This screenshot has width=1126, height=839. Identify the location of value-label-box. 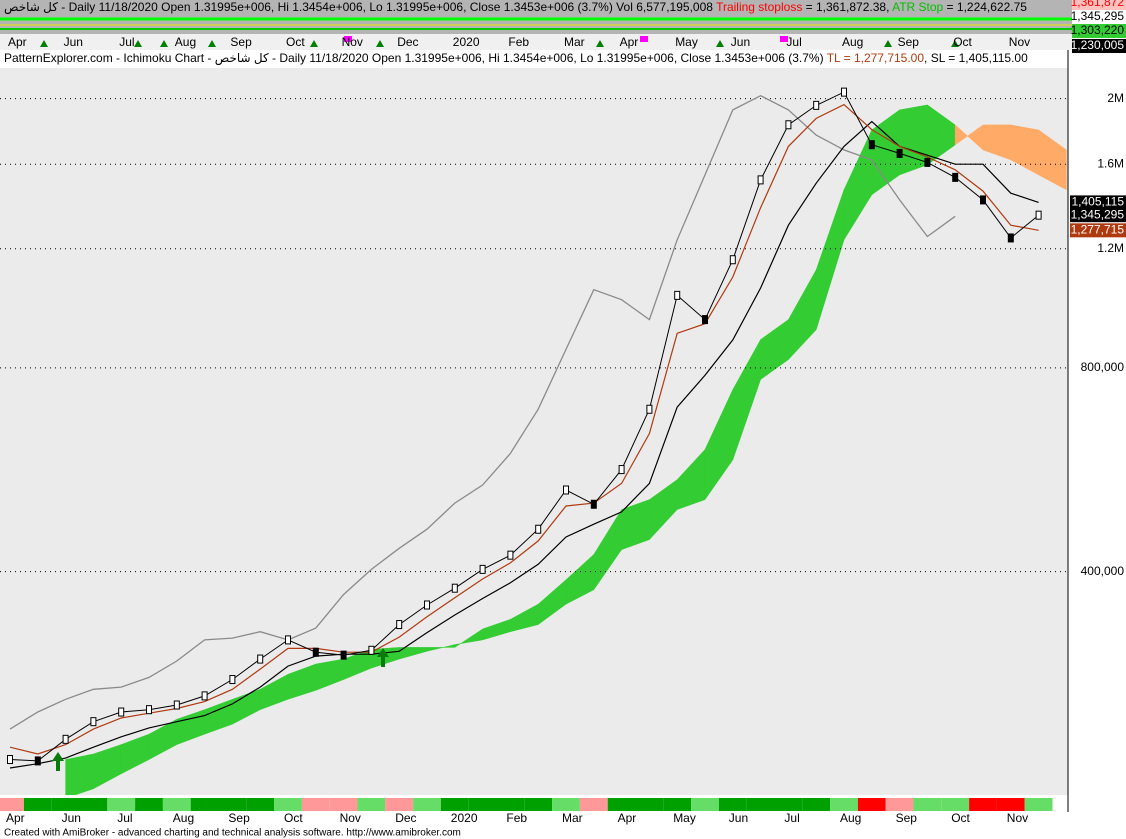
(1098, 215).